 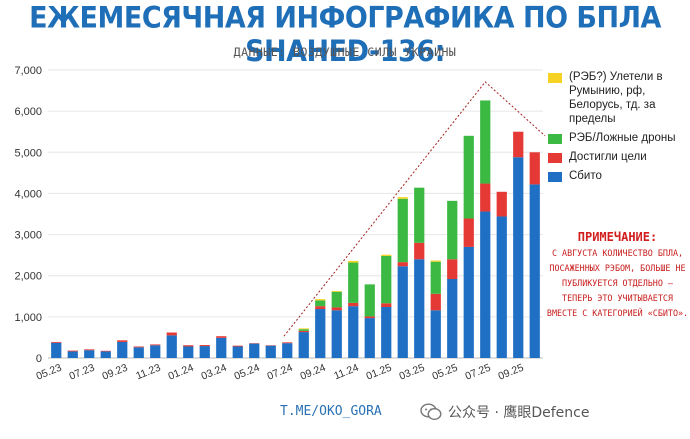 I want to click on x-tick-label: 05.24, so click(x=247, y=372).